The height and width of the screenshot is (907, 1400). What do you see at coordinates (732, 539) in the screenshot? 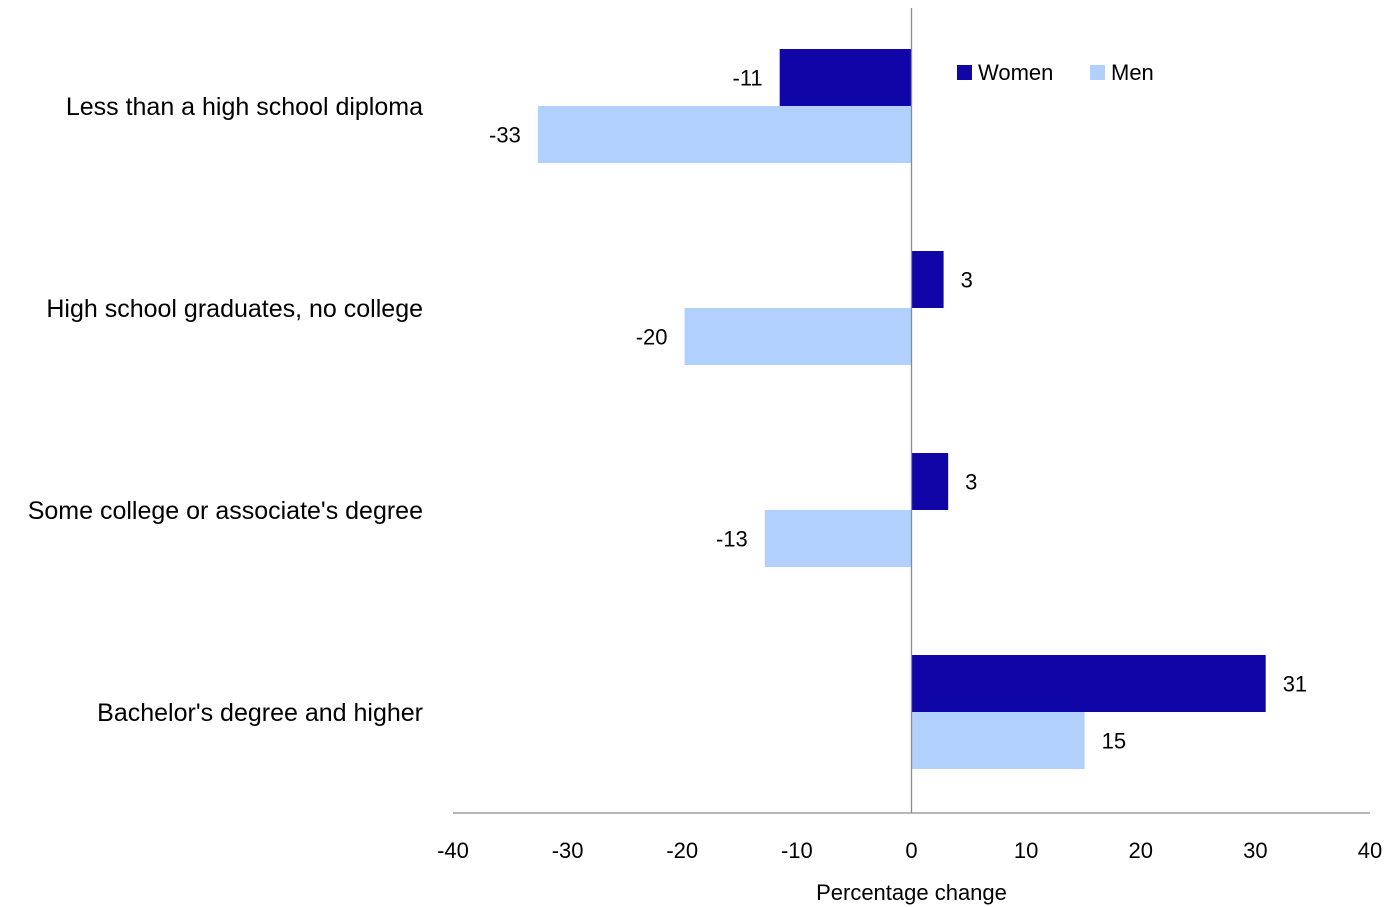
I see `data-label-men-2: -13` at bounding box center [732, 539].